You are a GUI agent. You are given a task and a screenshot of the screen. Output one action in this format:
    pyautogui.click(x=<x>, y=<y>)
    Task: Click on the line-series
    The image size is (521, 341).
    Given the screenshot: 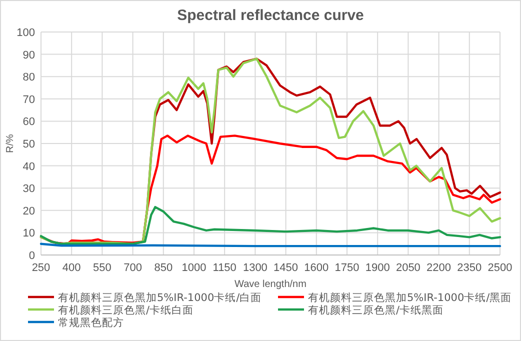 What is the action you would take?
    pyautogui.click(x=271, y=225)
    